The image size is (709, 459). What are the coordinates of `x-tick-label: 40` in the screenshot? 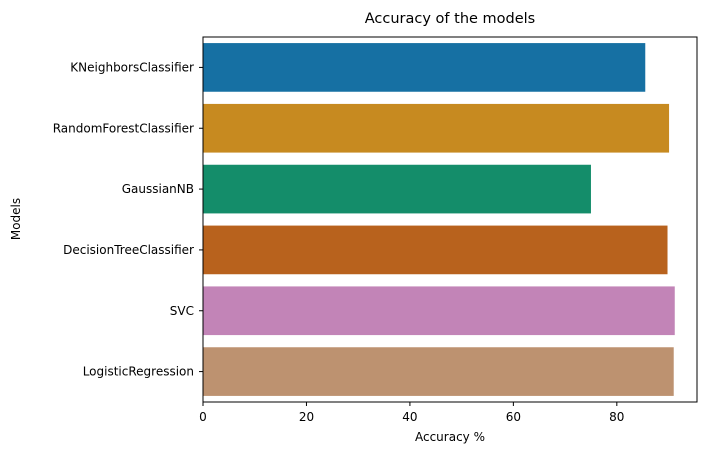 It's located at (409, 417).